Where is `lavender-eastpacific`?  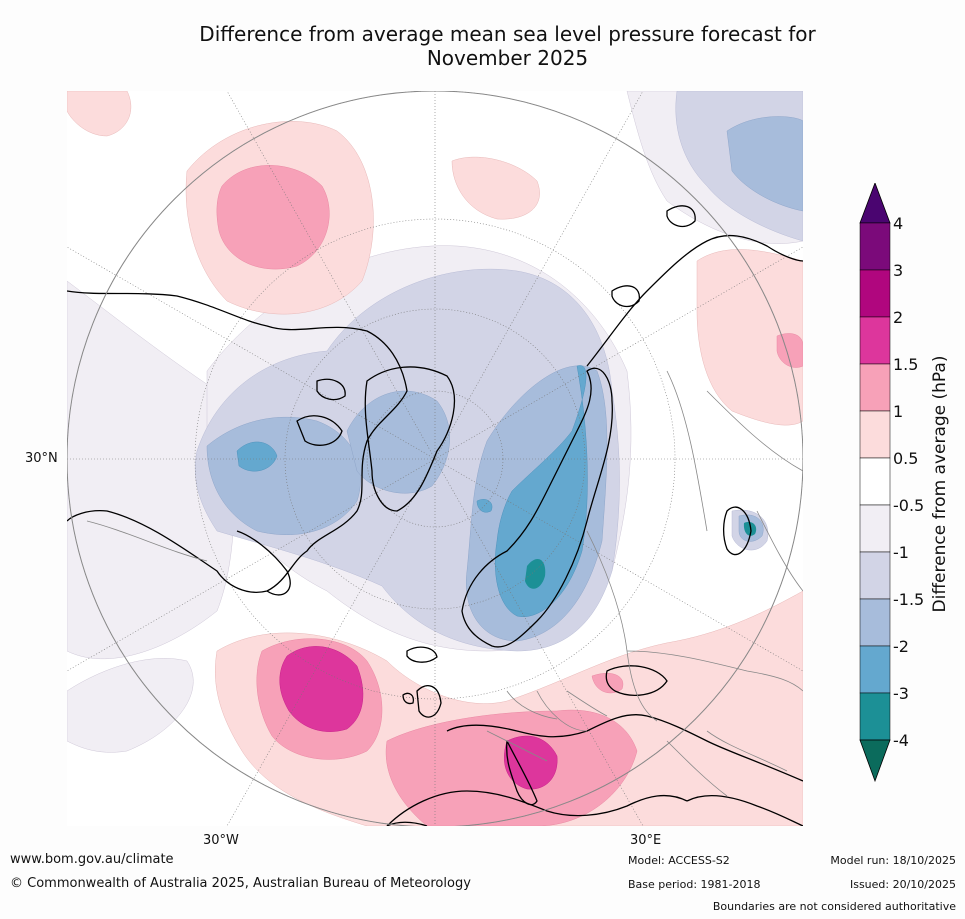 lavender-eastpacific is located at coordinates (130, 705).